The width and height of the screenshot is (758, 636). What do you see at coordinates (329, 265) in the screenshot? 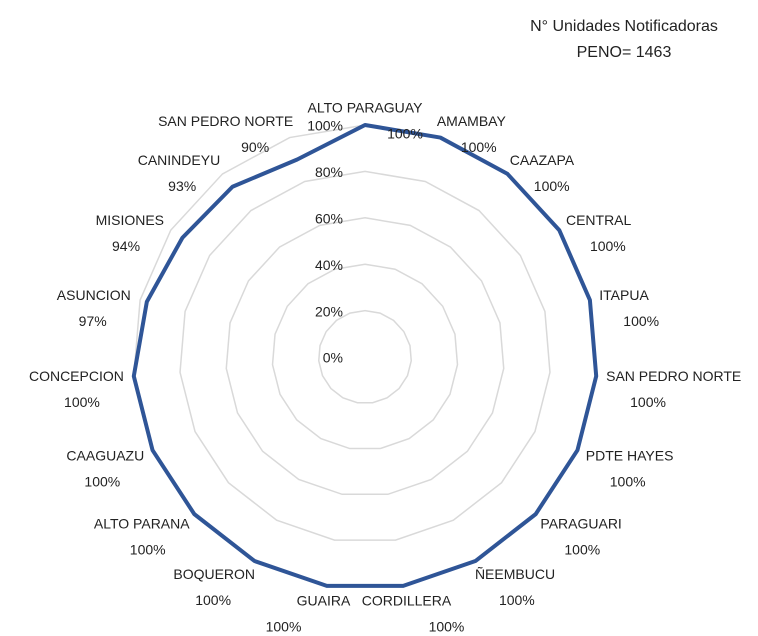
I see `r-tick-label: 40%` at bounding box center [329, 265].